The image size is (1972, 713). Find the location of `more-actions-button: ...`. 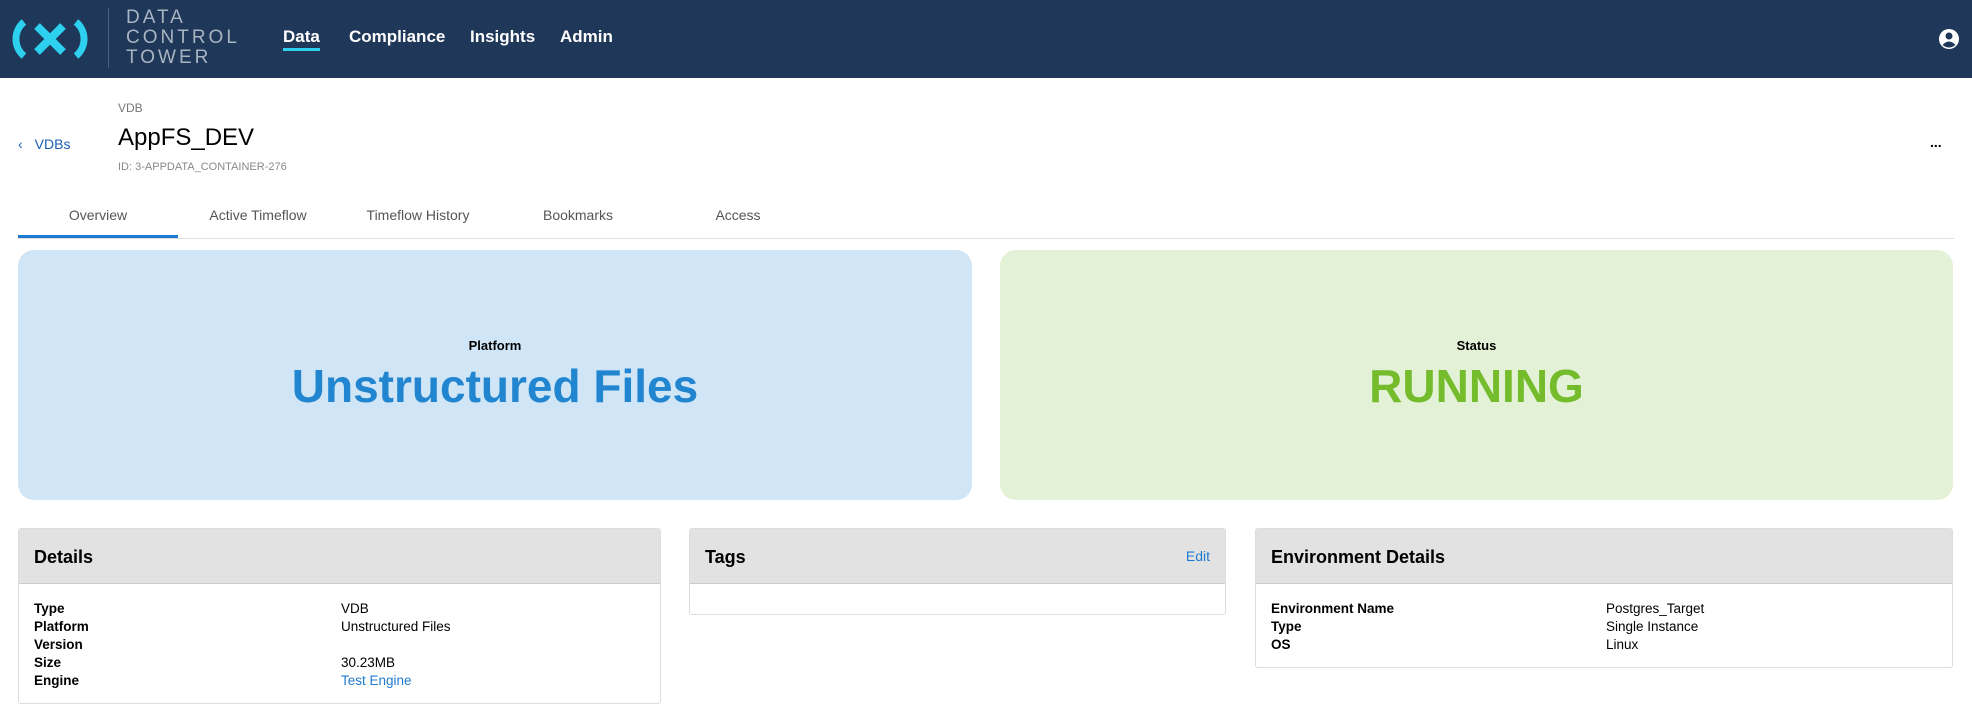

more-actions-button: ... is located at coordinates (1936, 142).